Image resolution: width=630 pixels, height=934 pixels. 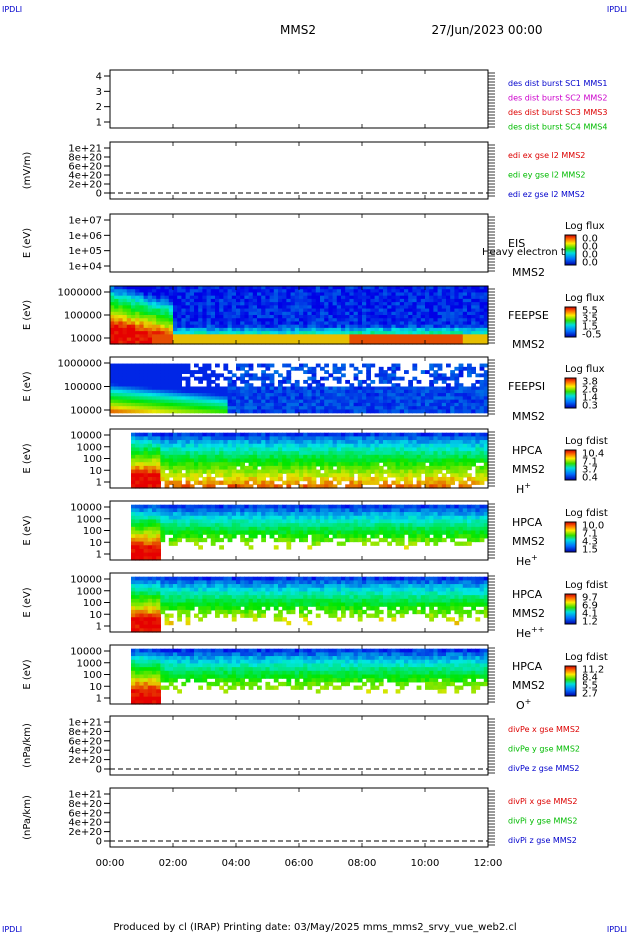 I want to click on colorbar-tick-label: 9.7, so click(x=590, y=598).